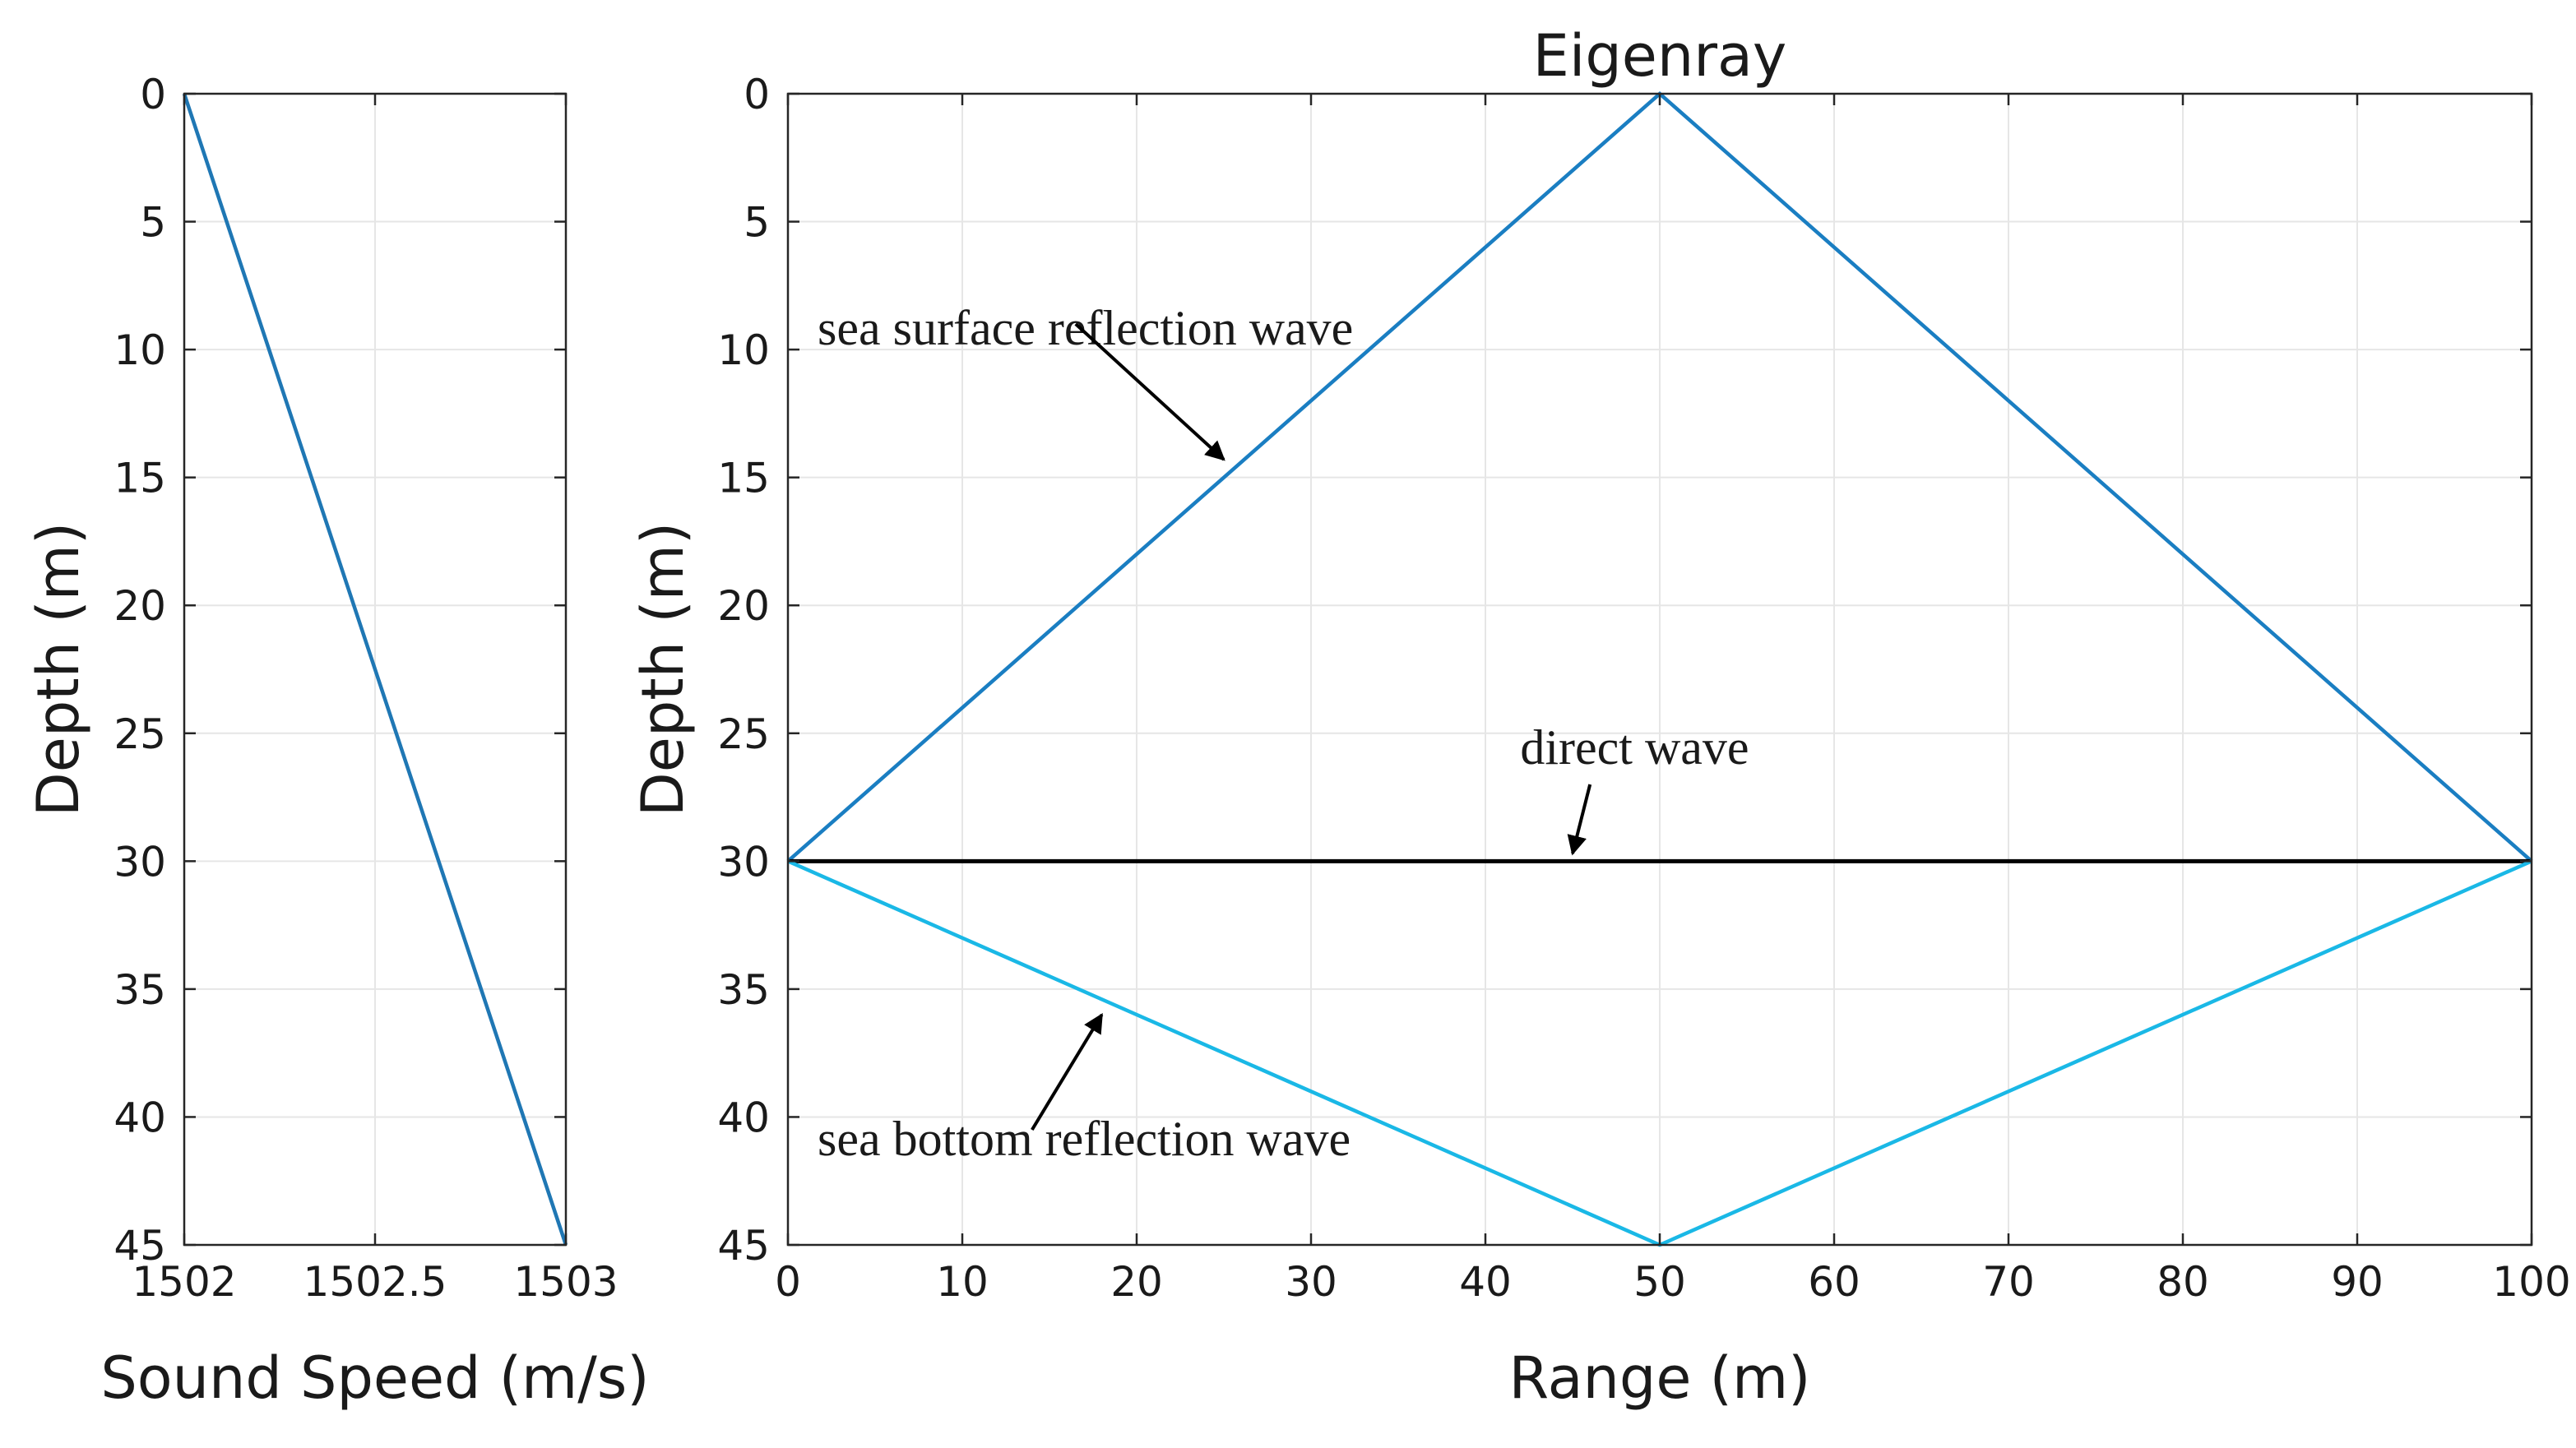 The width and height of the screenshot is (2576, 1448). I want to click on x-tick-label: 40, so click(1485, 1282).